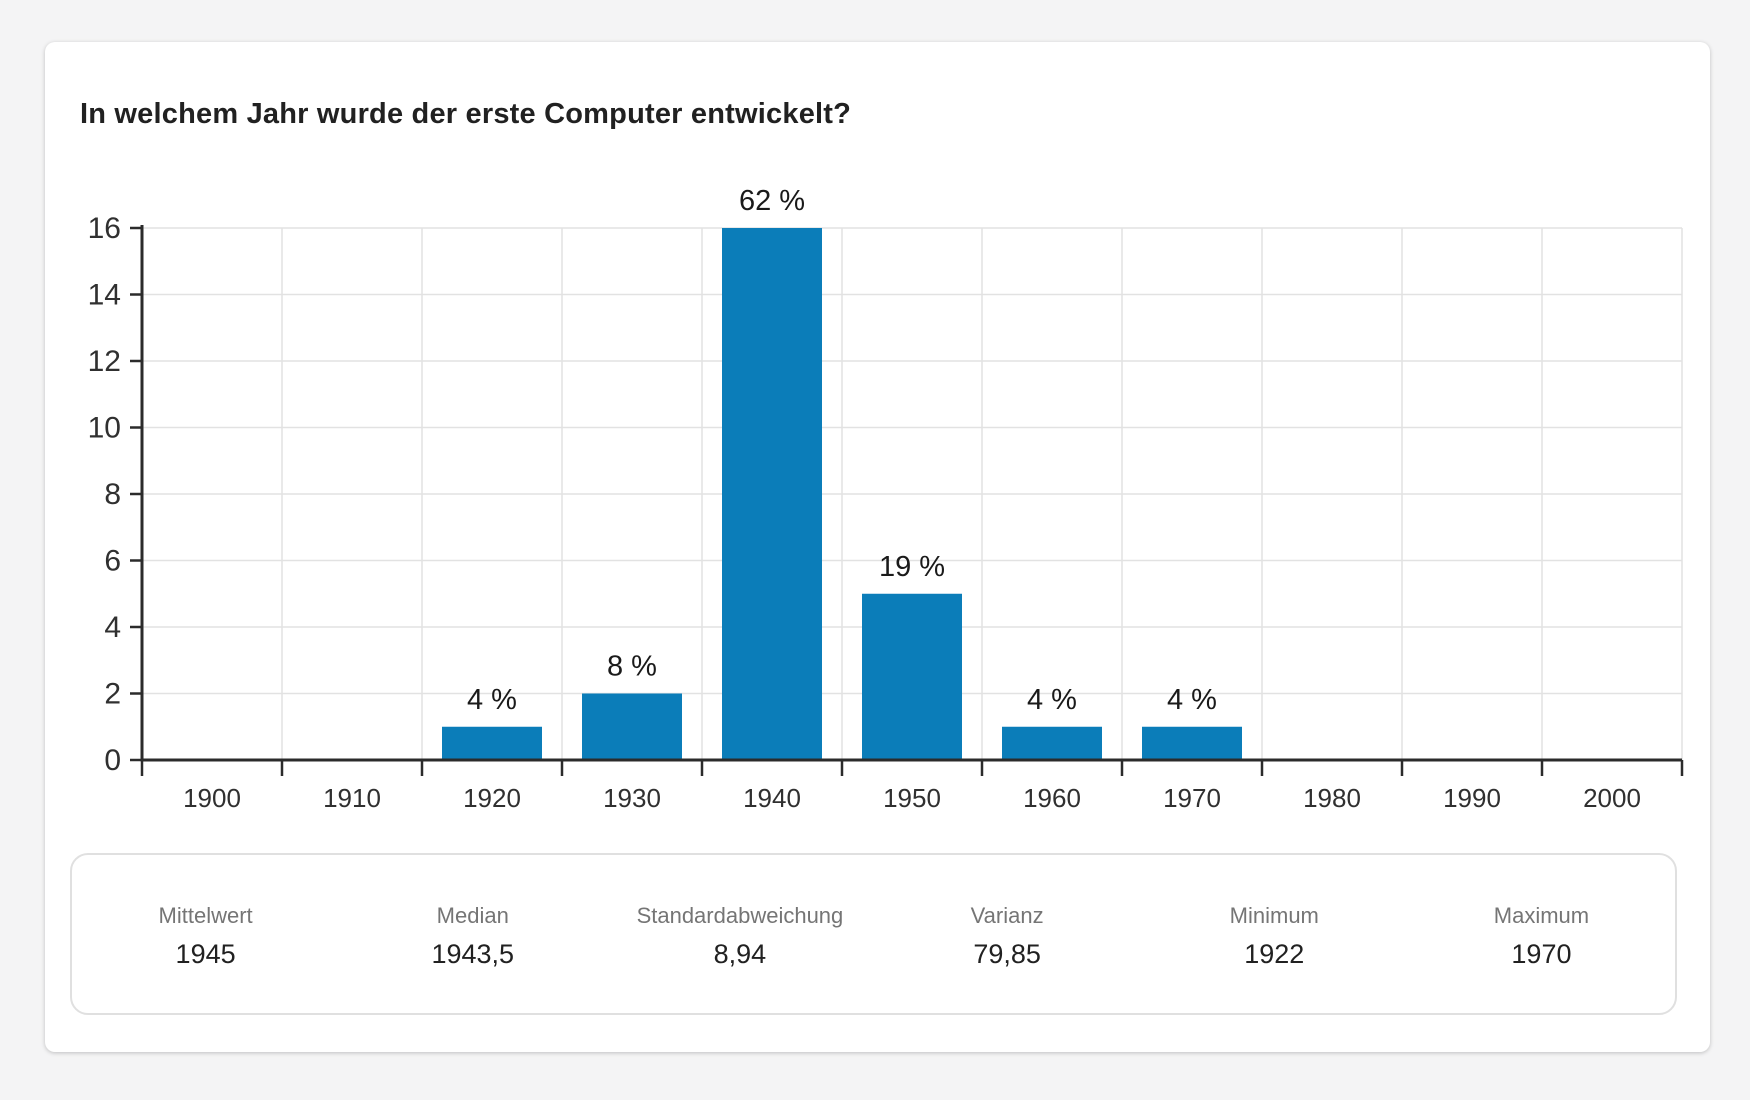 This screenshot has width=1750, height=1100. I want to click on bar-1960, so click(1052, 743).